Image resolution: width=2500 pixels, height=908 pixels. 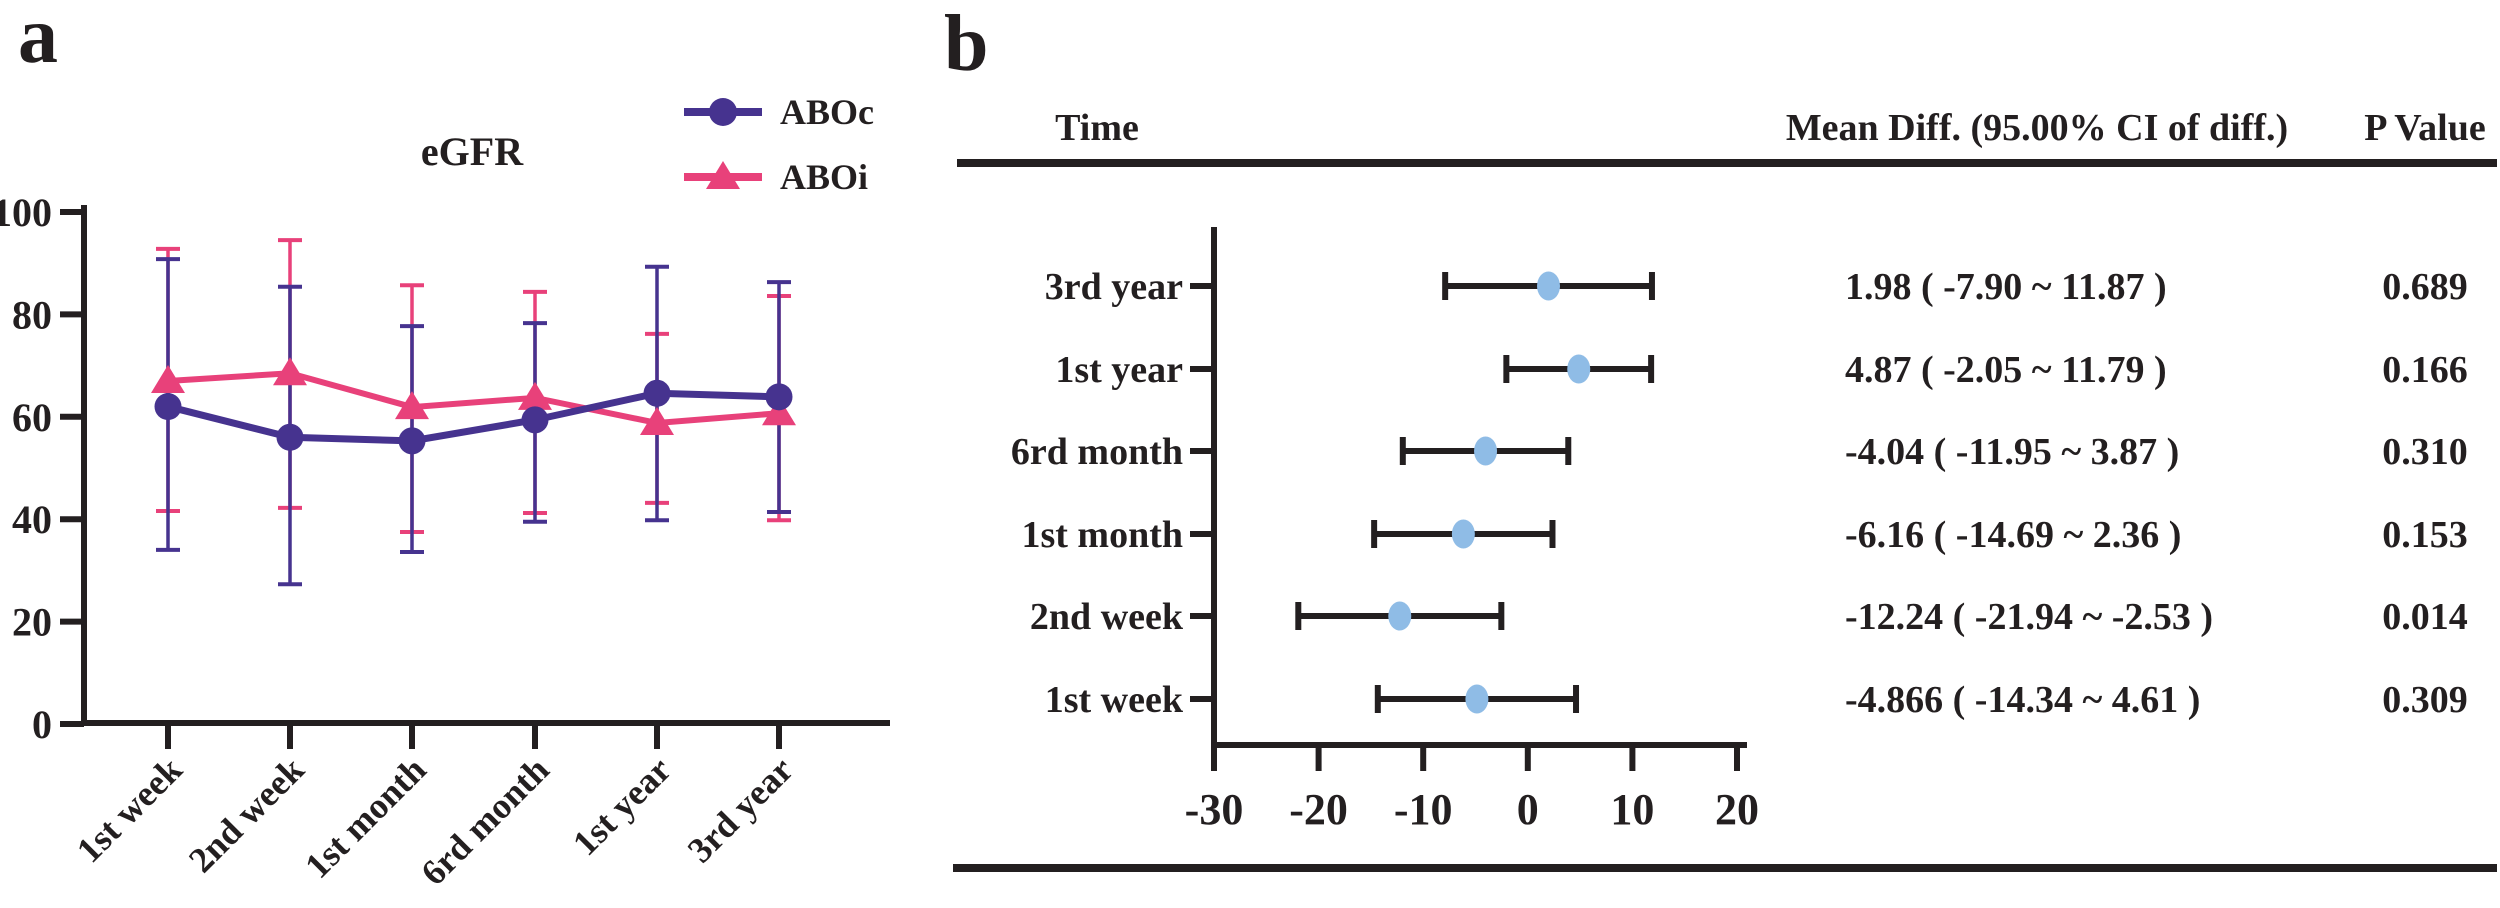 I want to click on a-y-tick-label: 20, so click(x=32, y=622).